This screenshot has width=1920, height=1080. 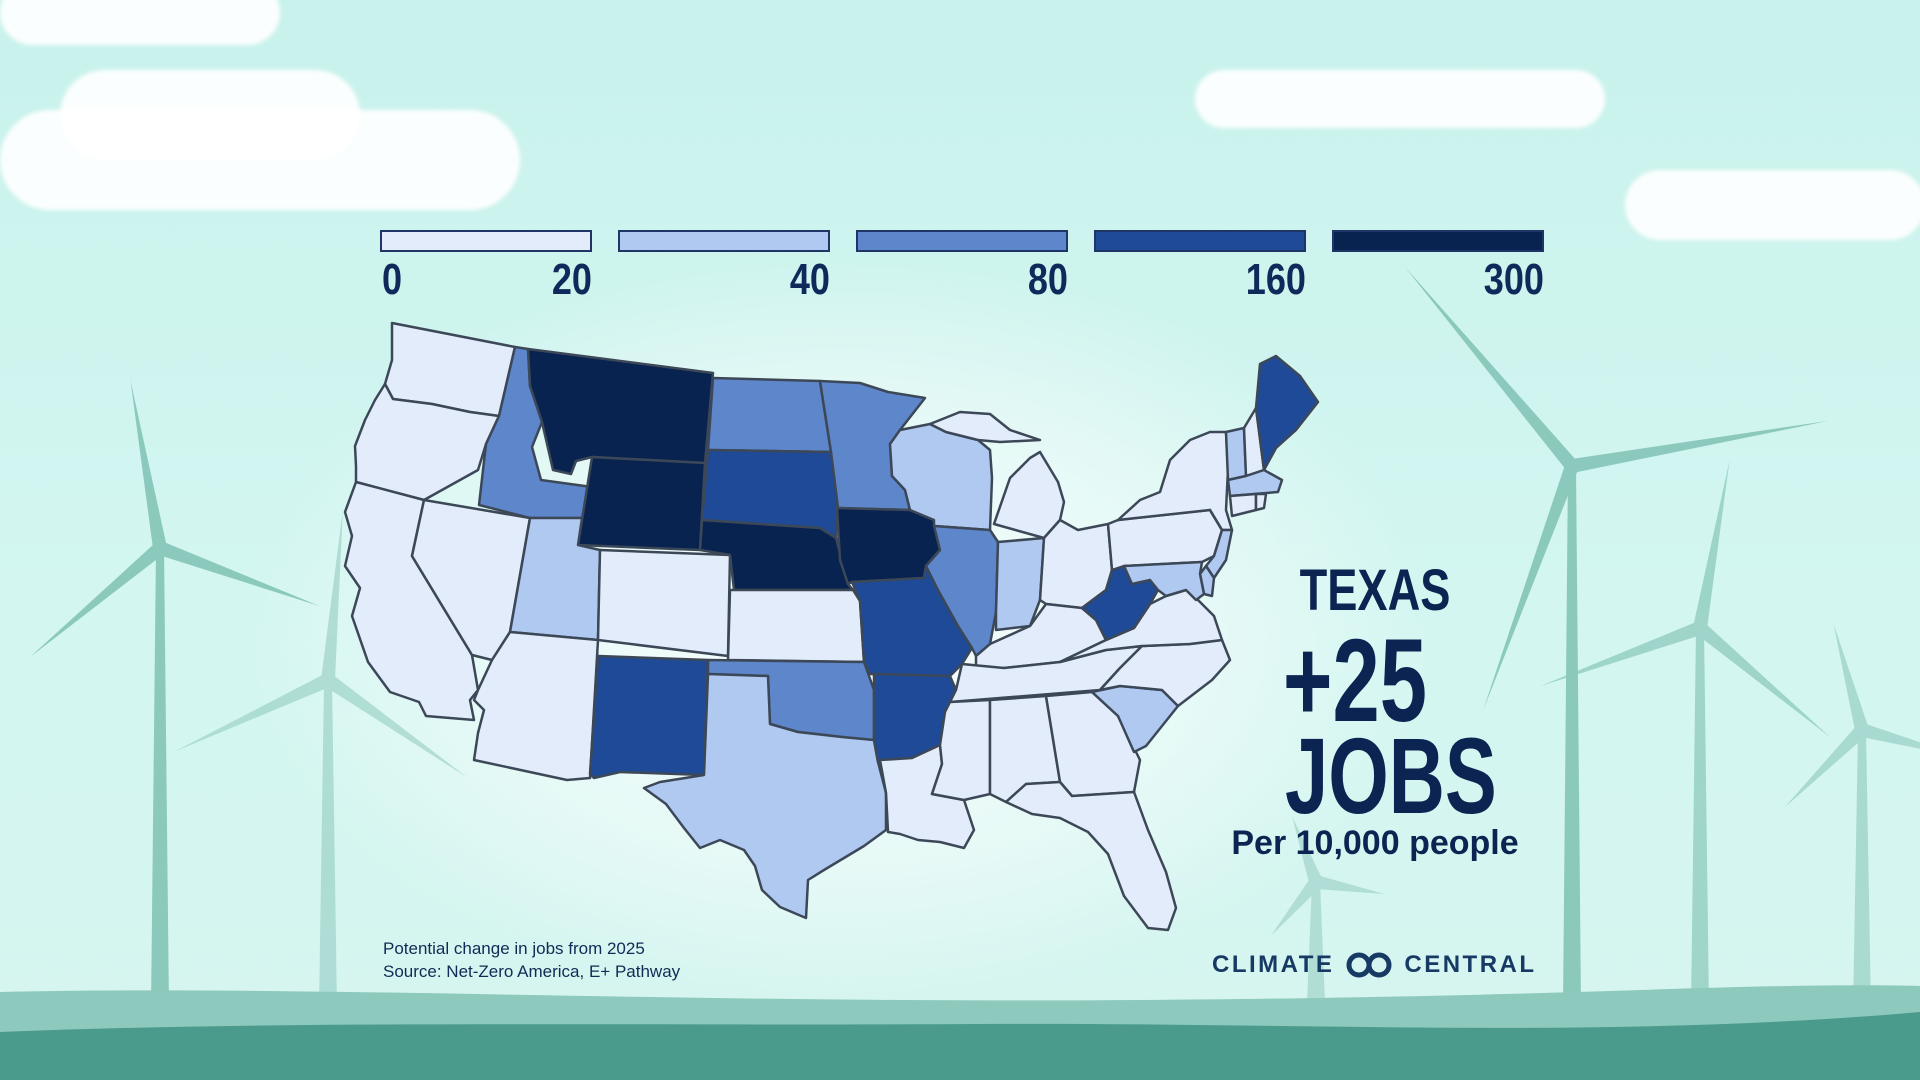 I want to click on legend-tick-label: 80, so click(x=1047, y=279).